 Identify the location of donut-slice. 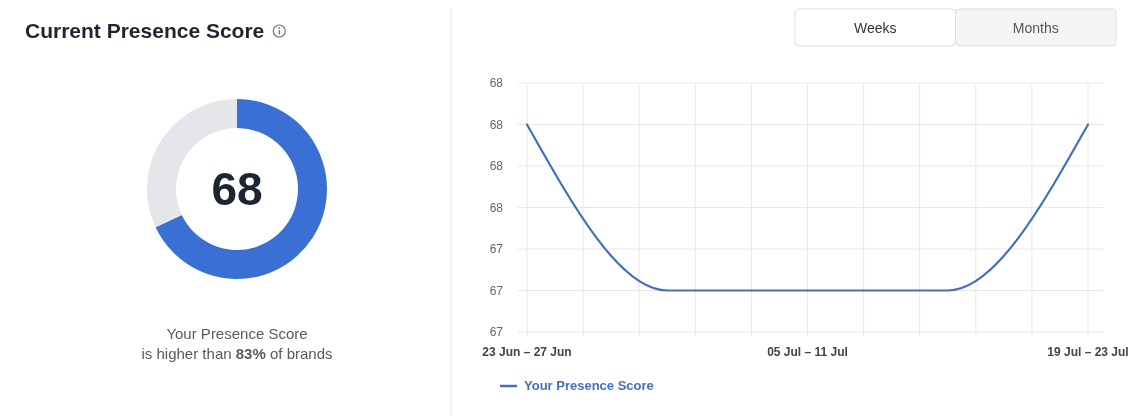
(241, 189).